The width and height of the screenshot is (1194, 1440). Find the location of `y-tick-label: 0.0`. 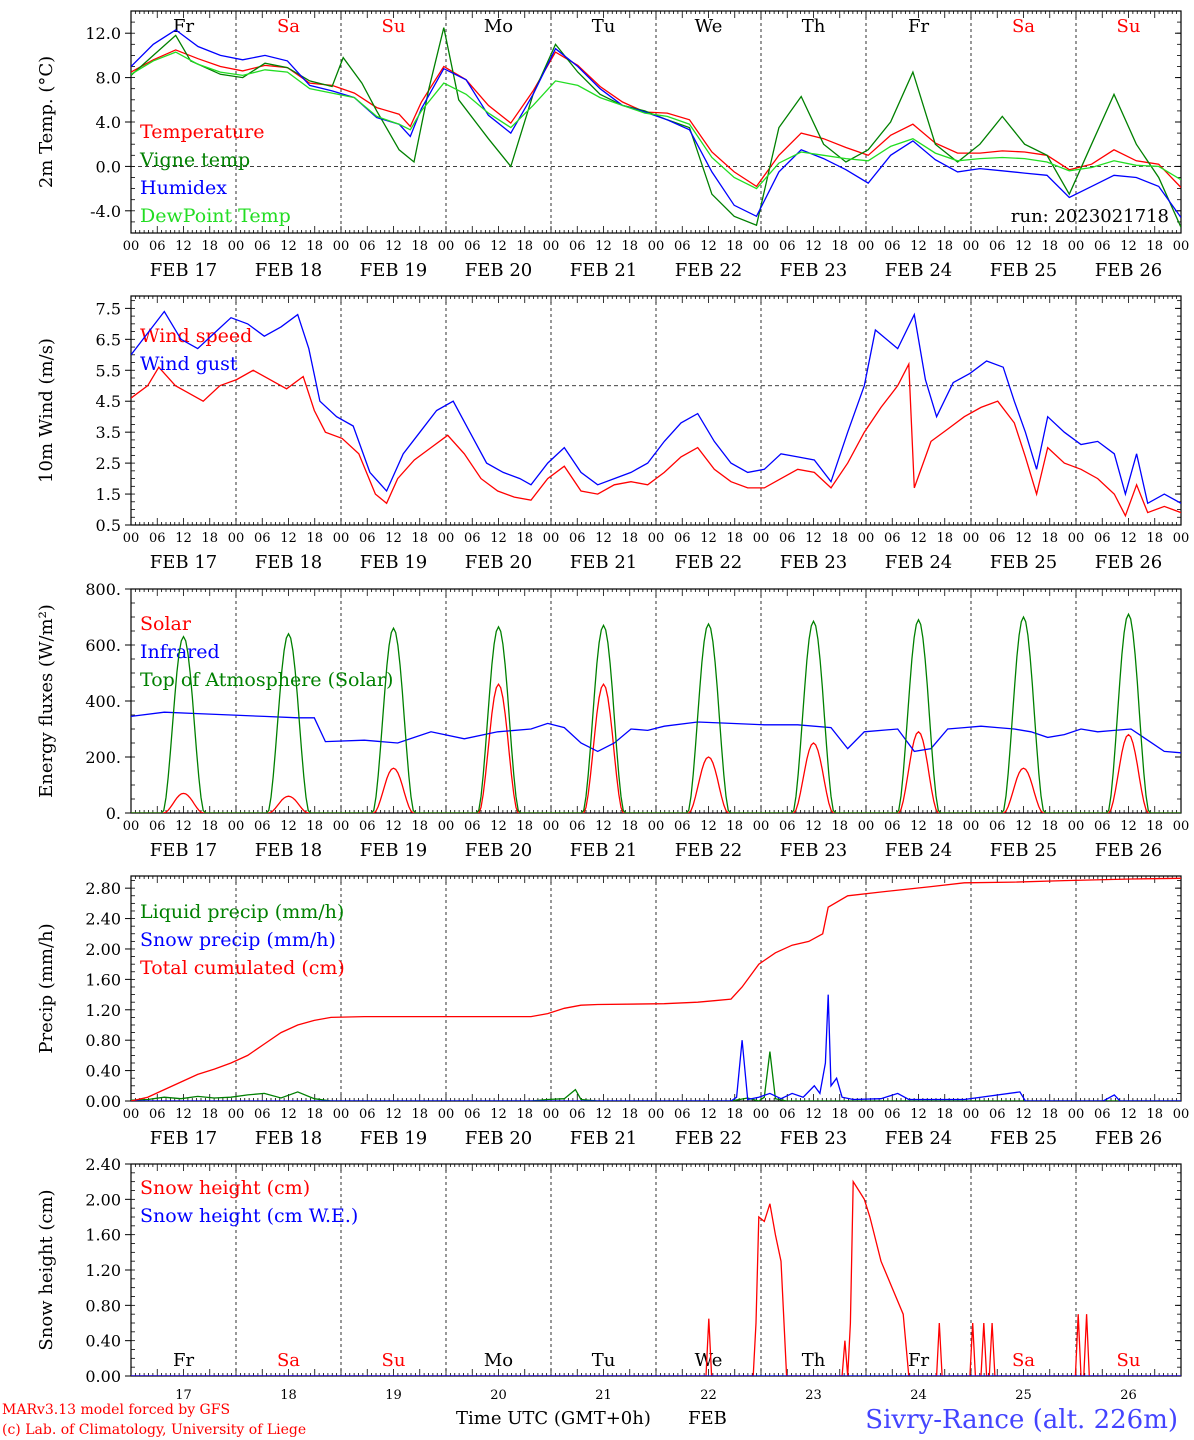

y-tick-label: 0.0 is located at coordinates (108, 166).